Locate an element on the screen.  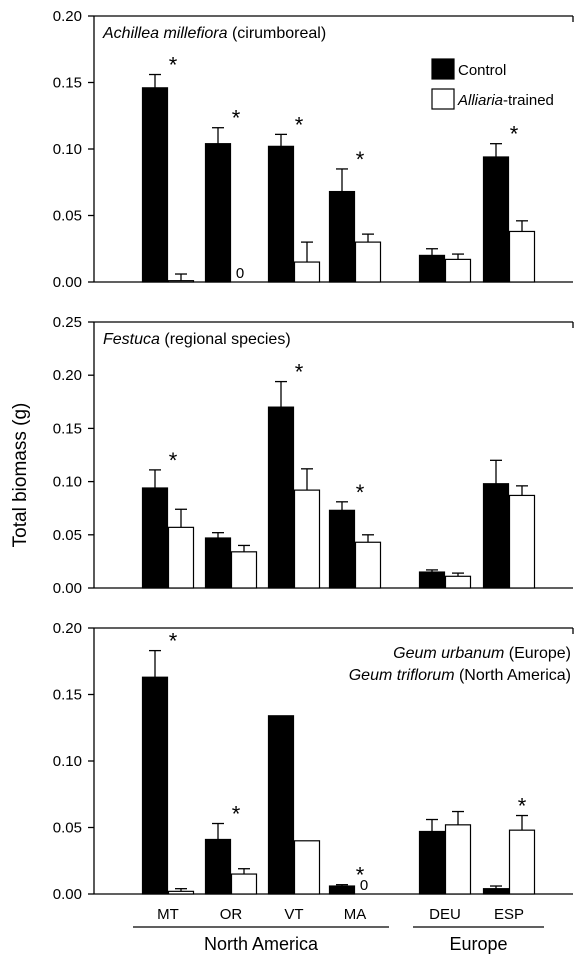
group-label: North America is located at coordinates (261, 944).